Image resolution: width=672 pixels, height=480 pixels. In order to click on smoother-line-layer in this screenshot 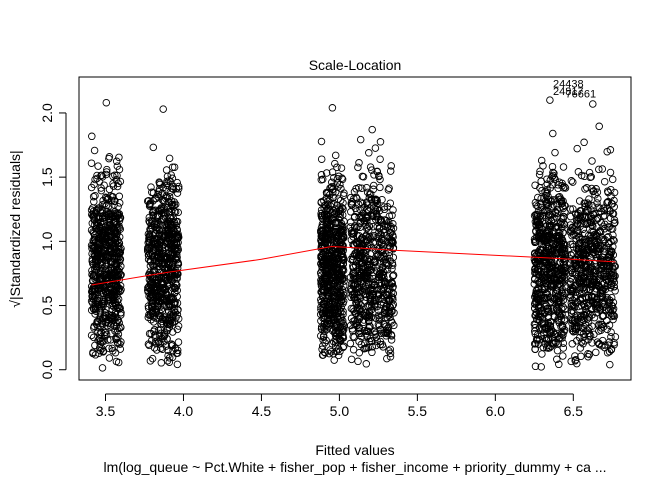, I will do `click(353, 265)`.